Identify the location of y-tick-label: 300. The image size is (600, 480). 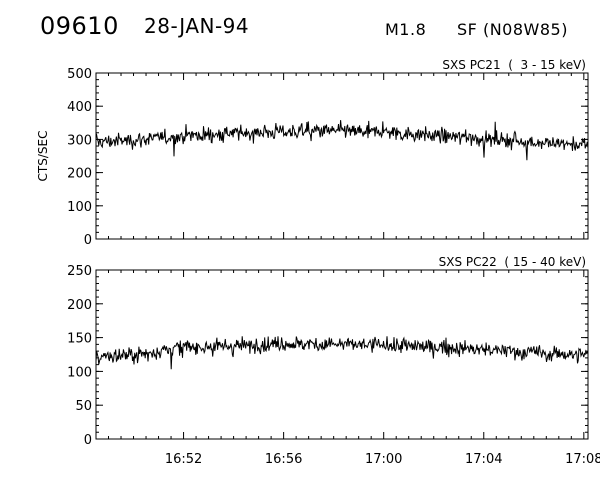
(79, 140).